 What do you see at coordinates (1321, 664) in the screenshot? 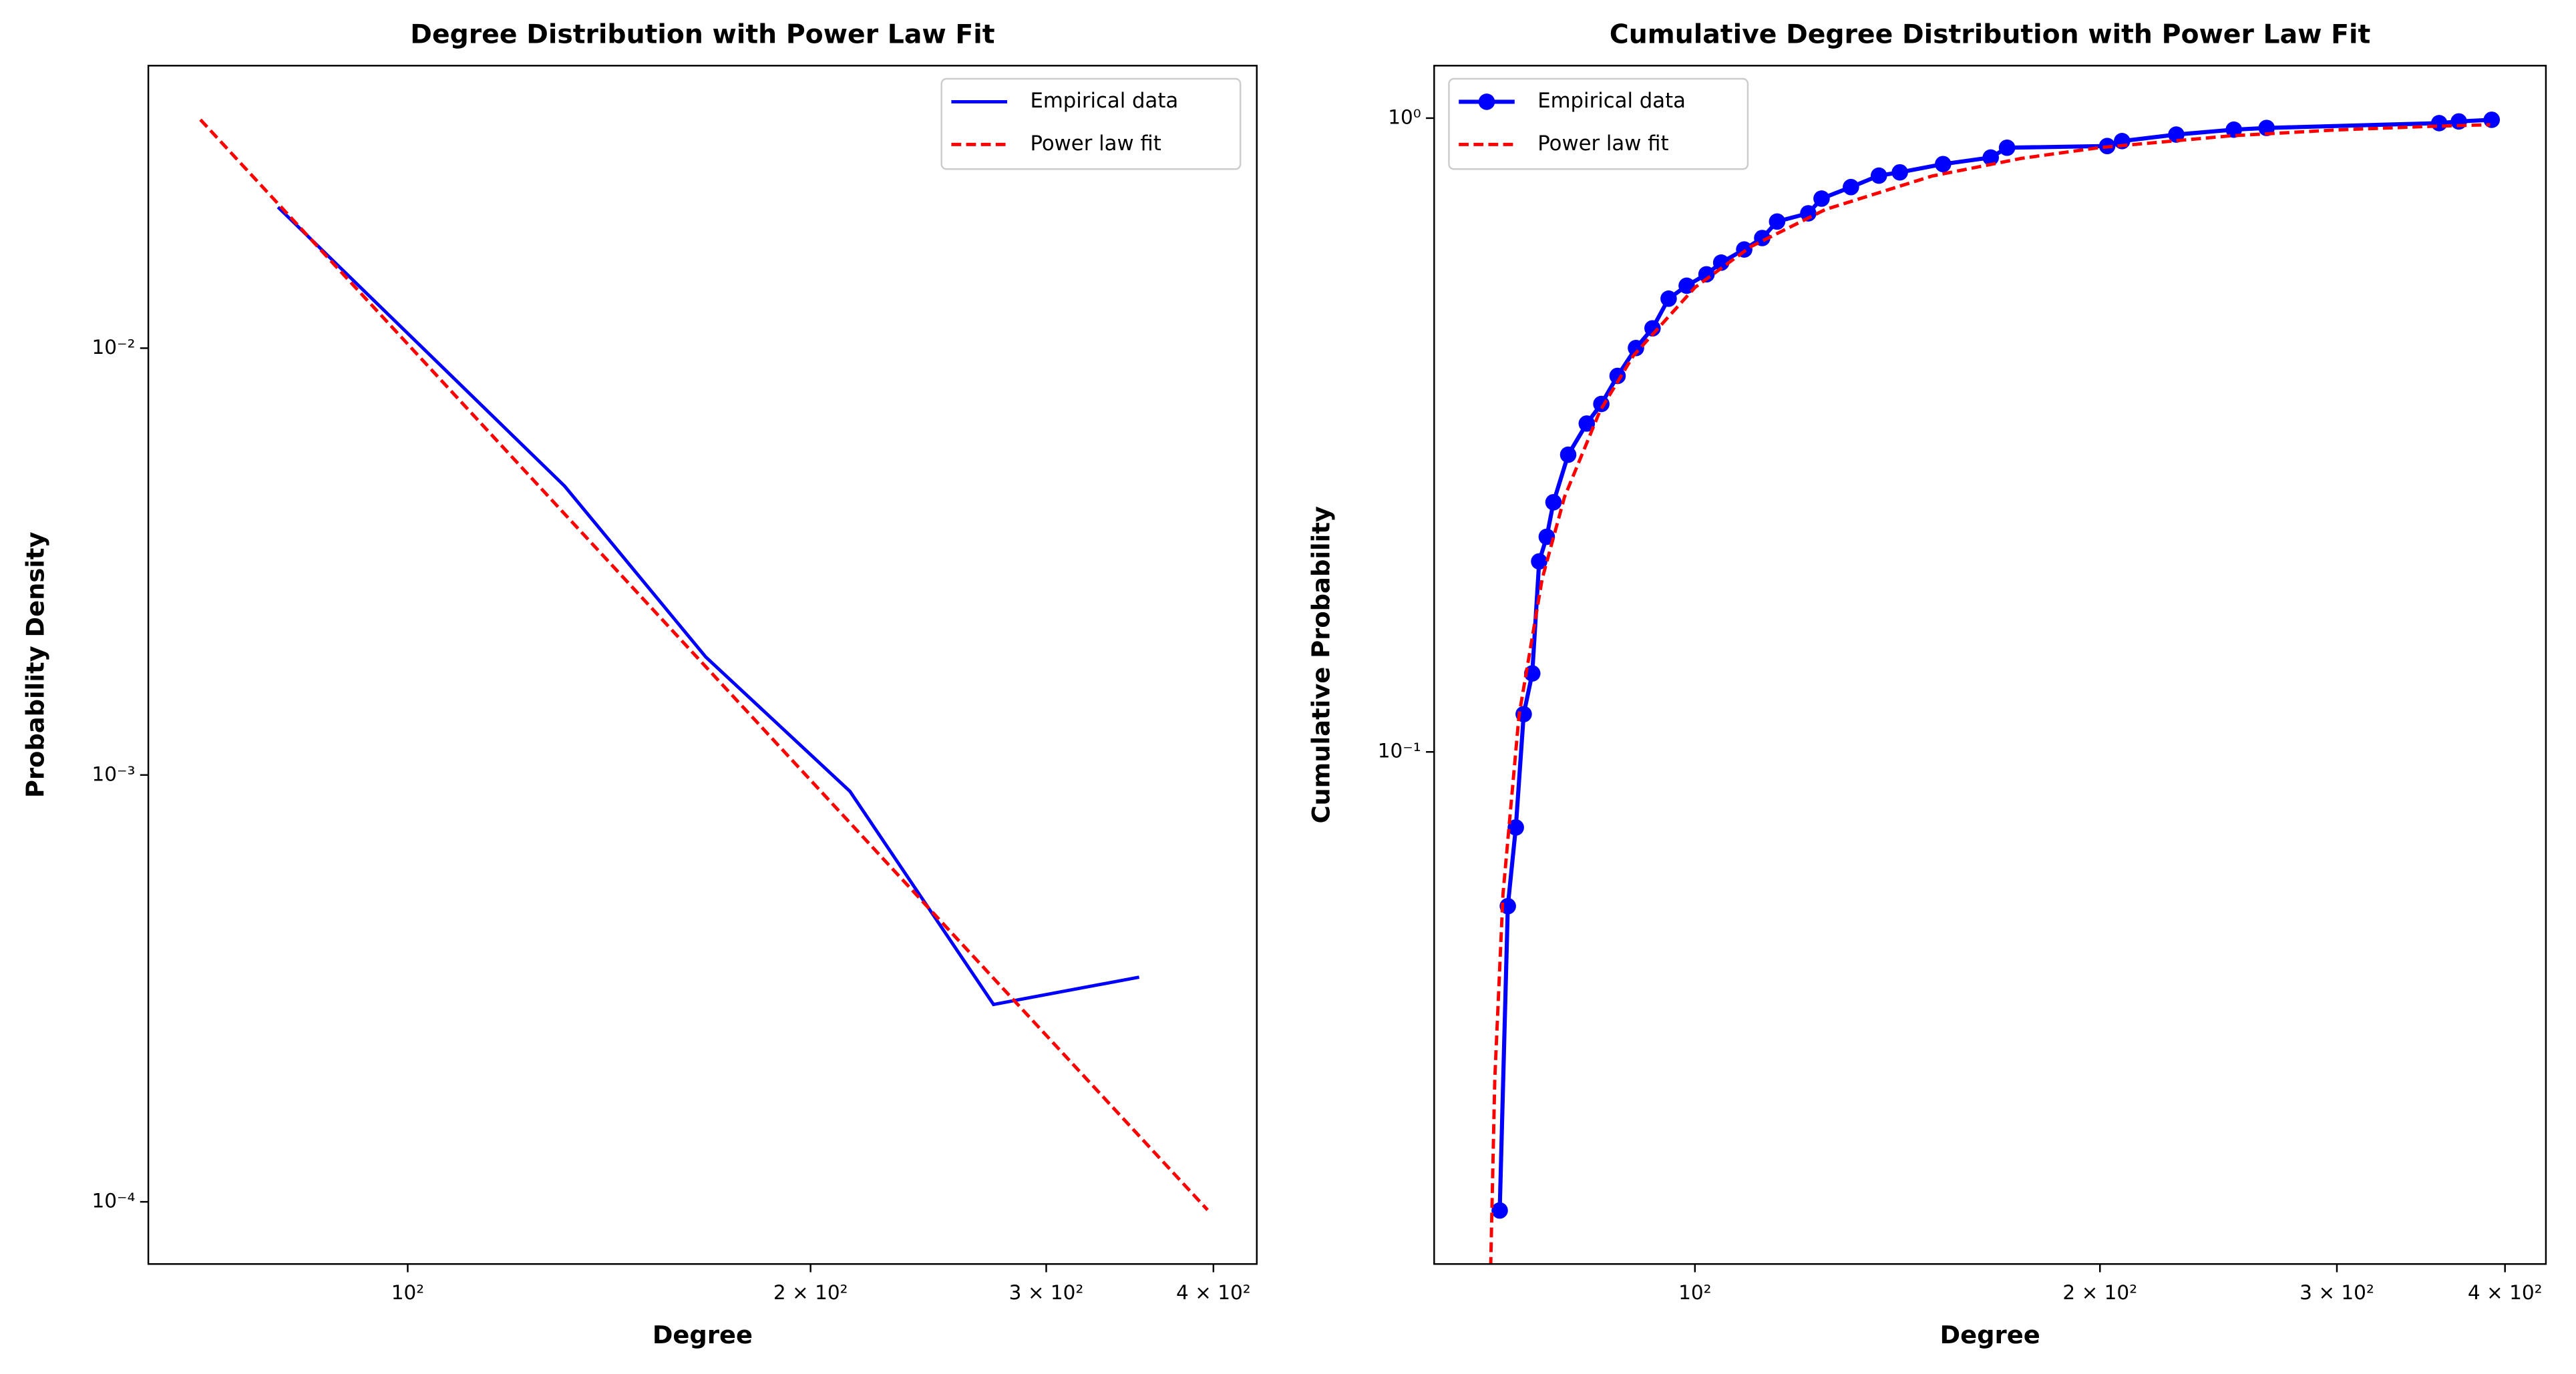
I see `y-axis-label: Cumulative Probability` at bounding box center [1321, 664].